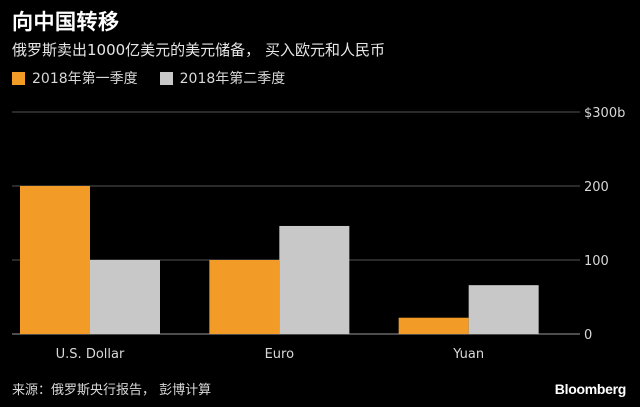  Describe the element at coordinates (18, 78) in the screenshot. I see `legend-swatch-q1` at that location.